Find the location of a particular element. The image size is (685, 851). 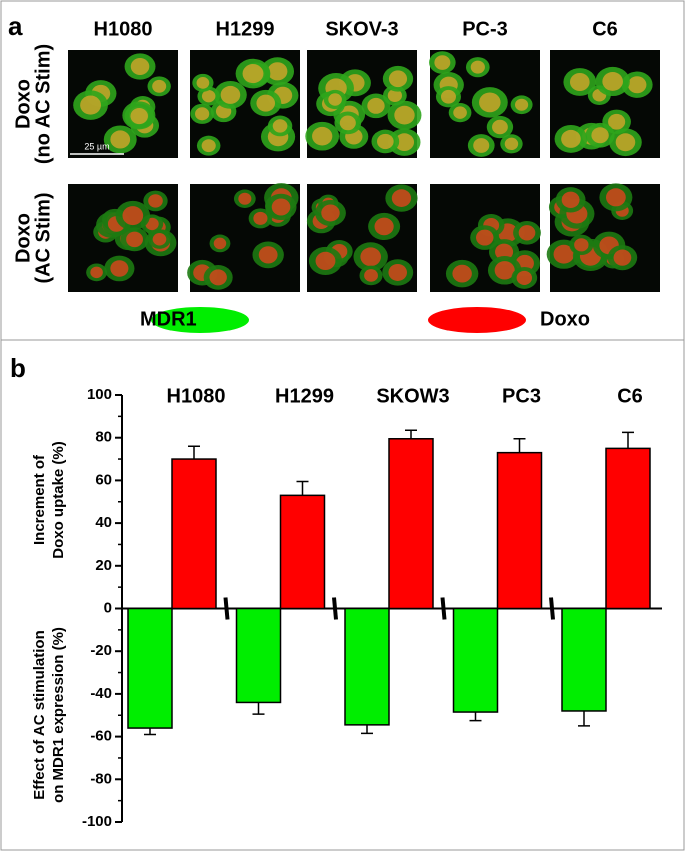

y-tick-label: 20 is located at coordinates (103, 565).